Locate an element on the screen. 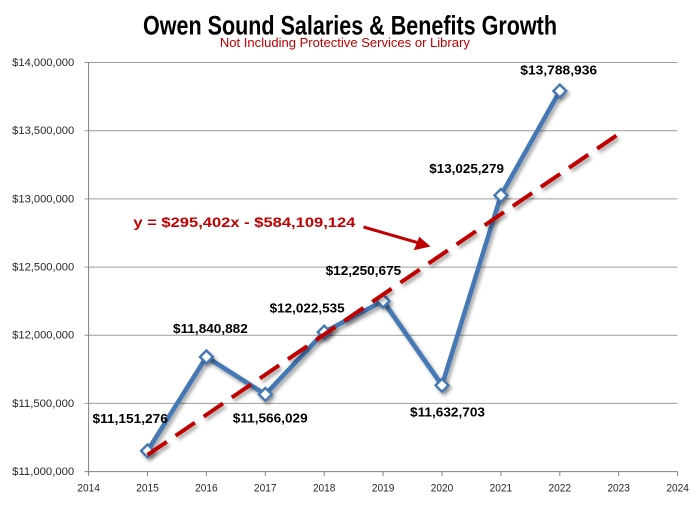 This screenshot has width=700, height=507. svg-text: $12,500,000 is located at coordinates (43, 268).